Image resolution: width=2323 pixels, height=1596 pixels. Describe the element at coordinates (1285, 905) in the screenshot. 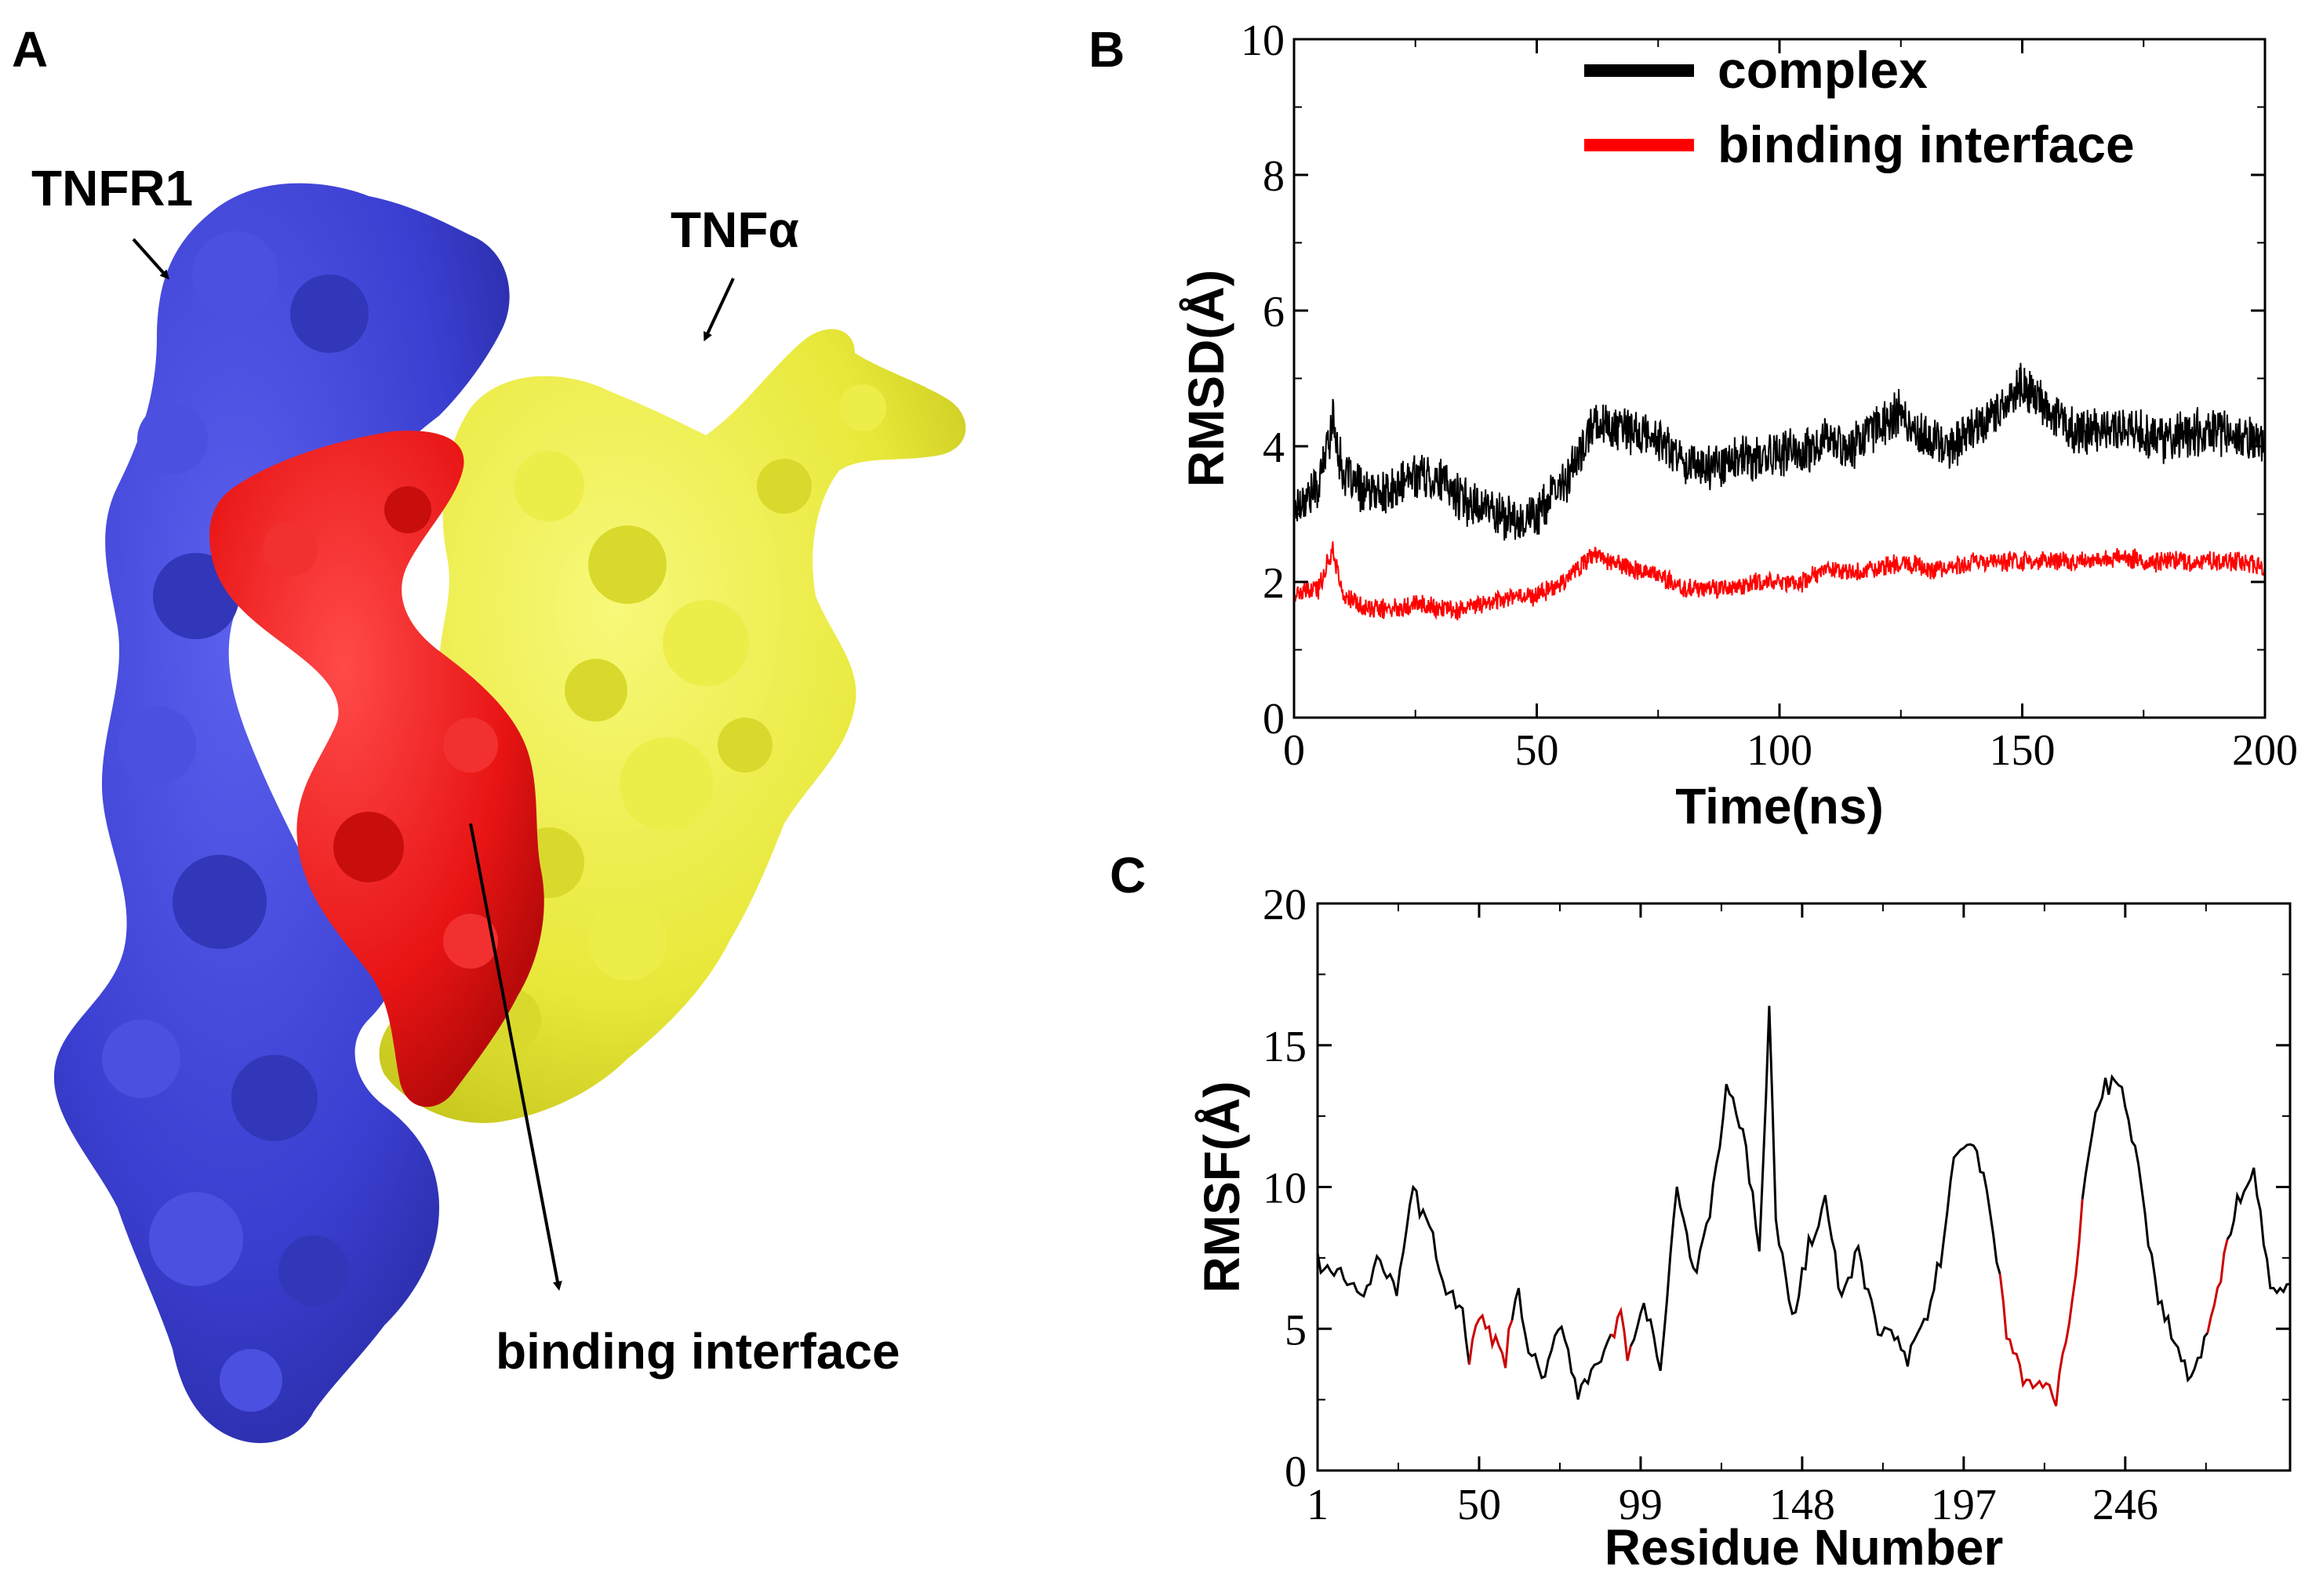

I see `y-tick-label: 20` at that location.